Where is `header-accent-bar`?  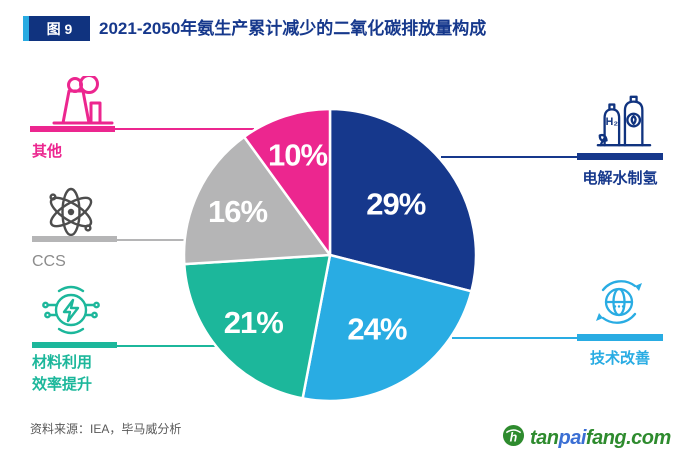 header-accent-bar is located at coordinates (26, 28).